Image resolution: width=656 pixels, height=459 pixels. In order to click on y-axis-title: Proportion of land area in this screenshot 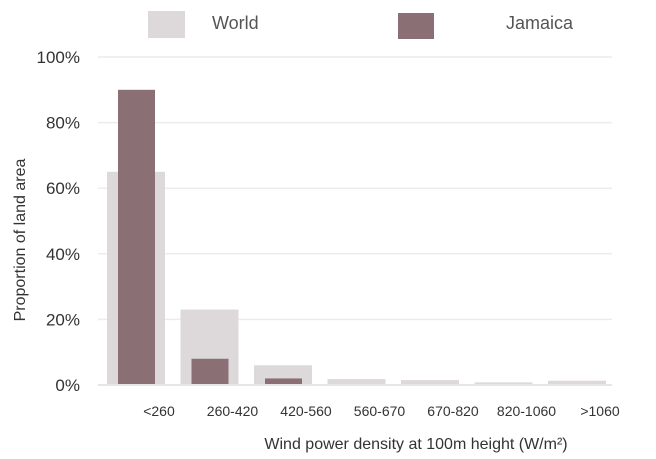, I will do `click(20, 240)`.